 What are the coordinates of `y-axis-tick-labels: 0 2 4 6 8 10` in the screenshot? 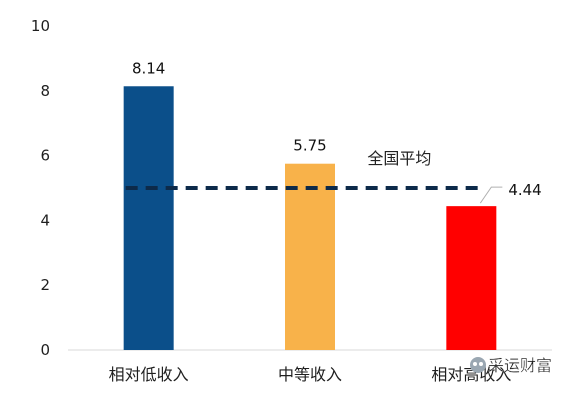 It's located at (40, 188).